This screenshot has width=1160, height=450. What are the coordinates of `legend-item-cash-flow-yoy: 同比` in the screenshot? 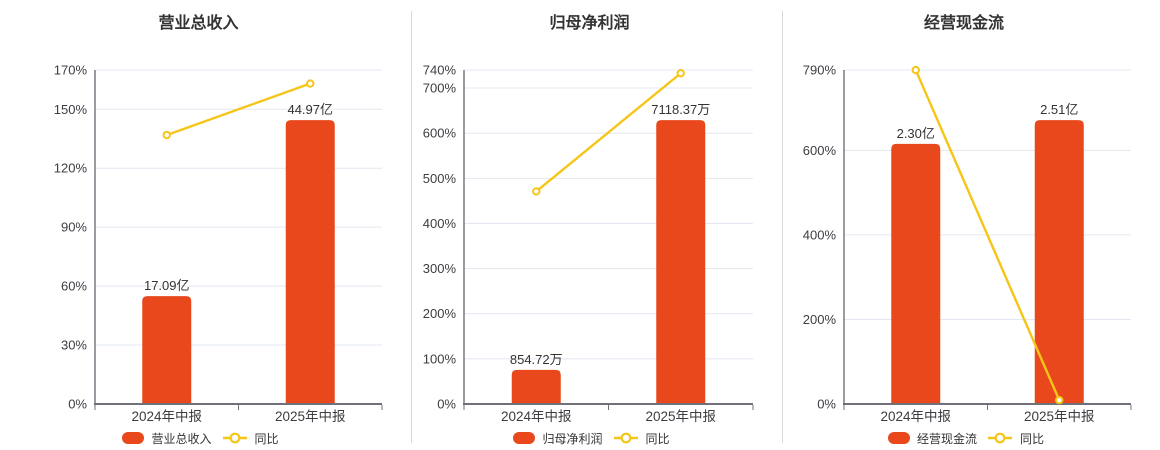 It's located at (1015, 438).